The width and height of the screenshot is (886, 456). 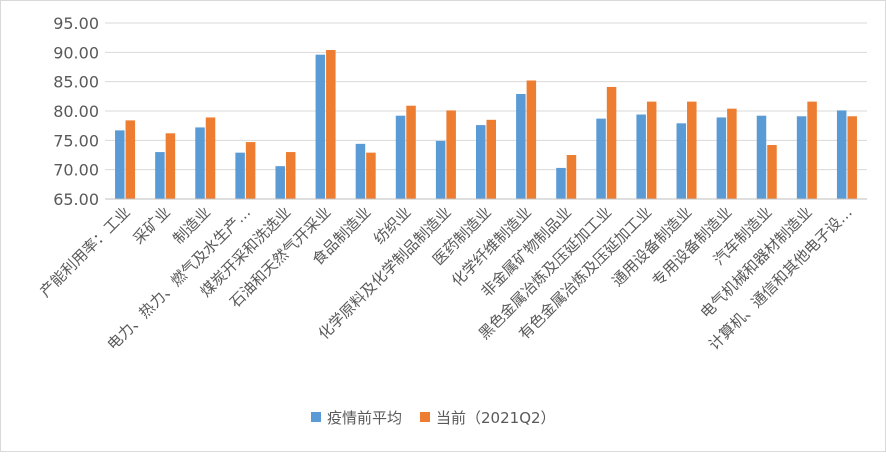 What do you see at coordinates (76, 140) in the screenshot?
I see `y-tick-label: 75.00` at bounding box center [76, 140].